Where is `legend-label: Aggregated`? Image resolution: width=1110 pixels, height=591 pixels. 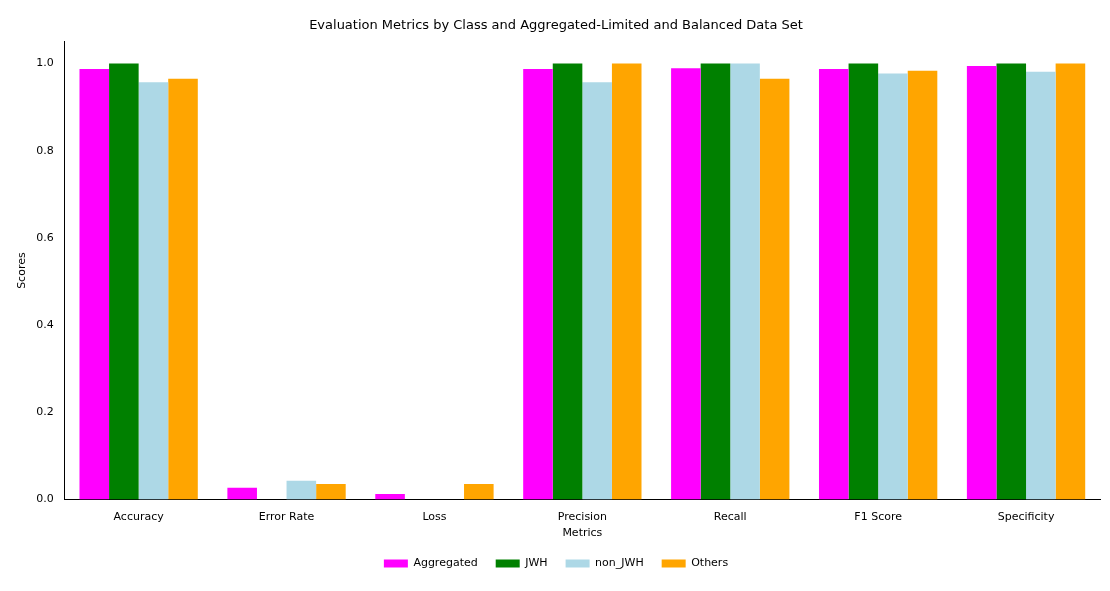
legend-label: Aggregated is located at coordinates (445, 563).